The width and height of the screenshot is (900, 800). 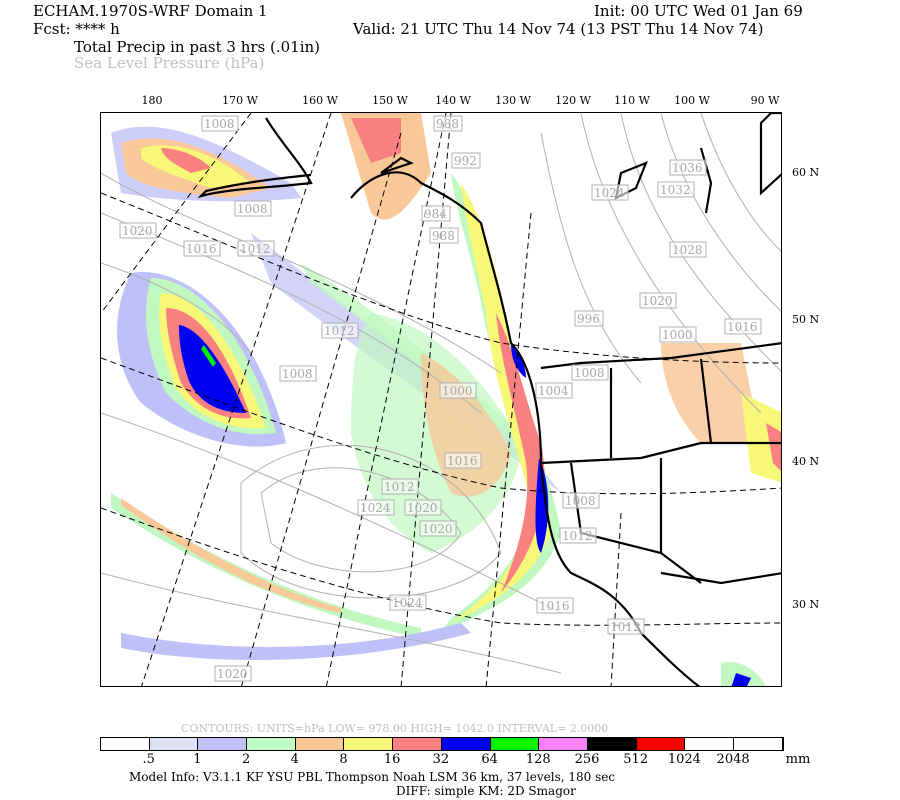 I want to click on longitude-label: 170 W, so click(x=240, y=100).